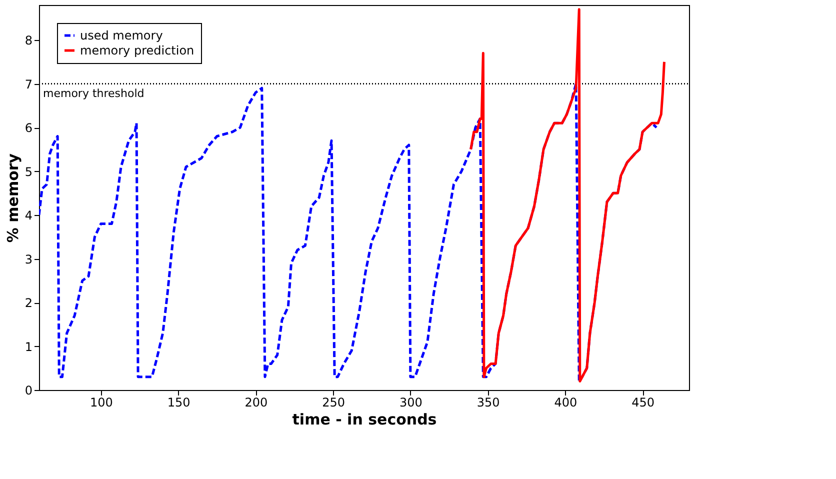 The width and height of the screenshot is (836, 479). What do you see at coordinates (28, 41) in the screenshot?
I see `y-tick-label: 8` at bounding box center [28, 41].